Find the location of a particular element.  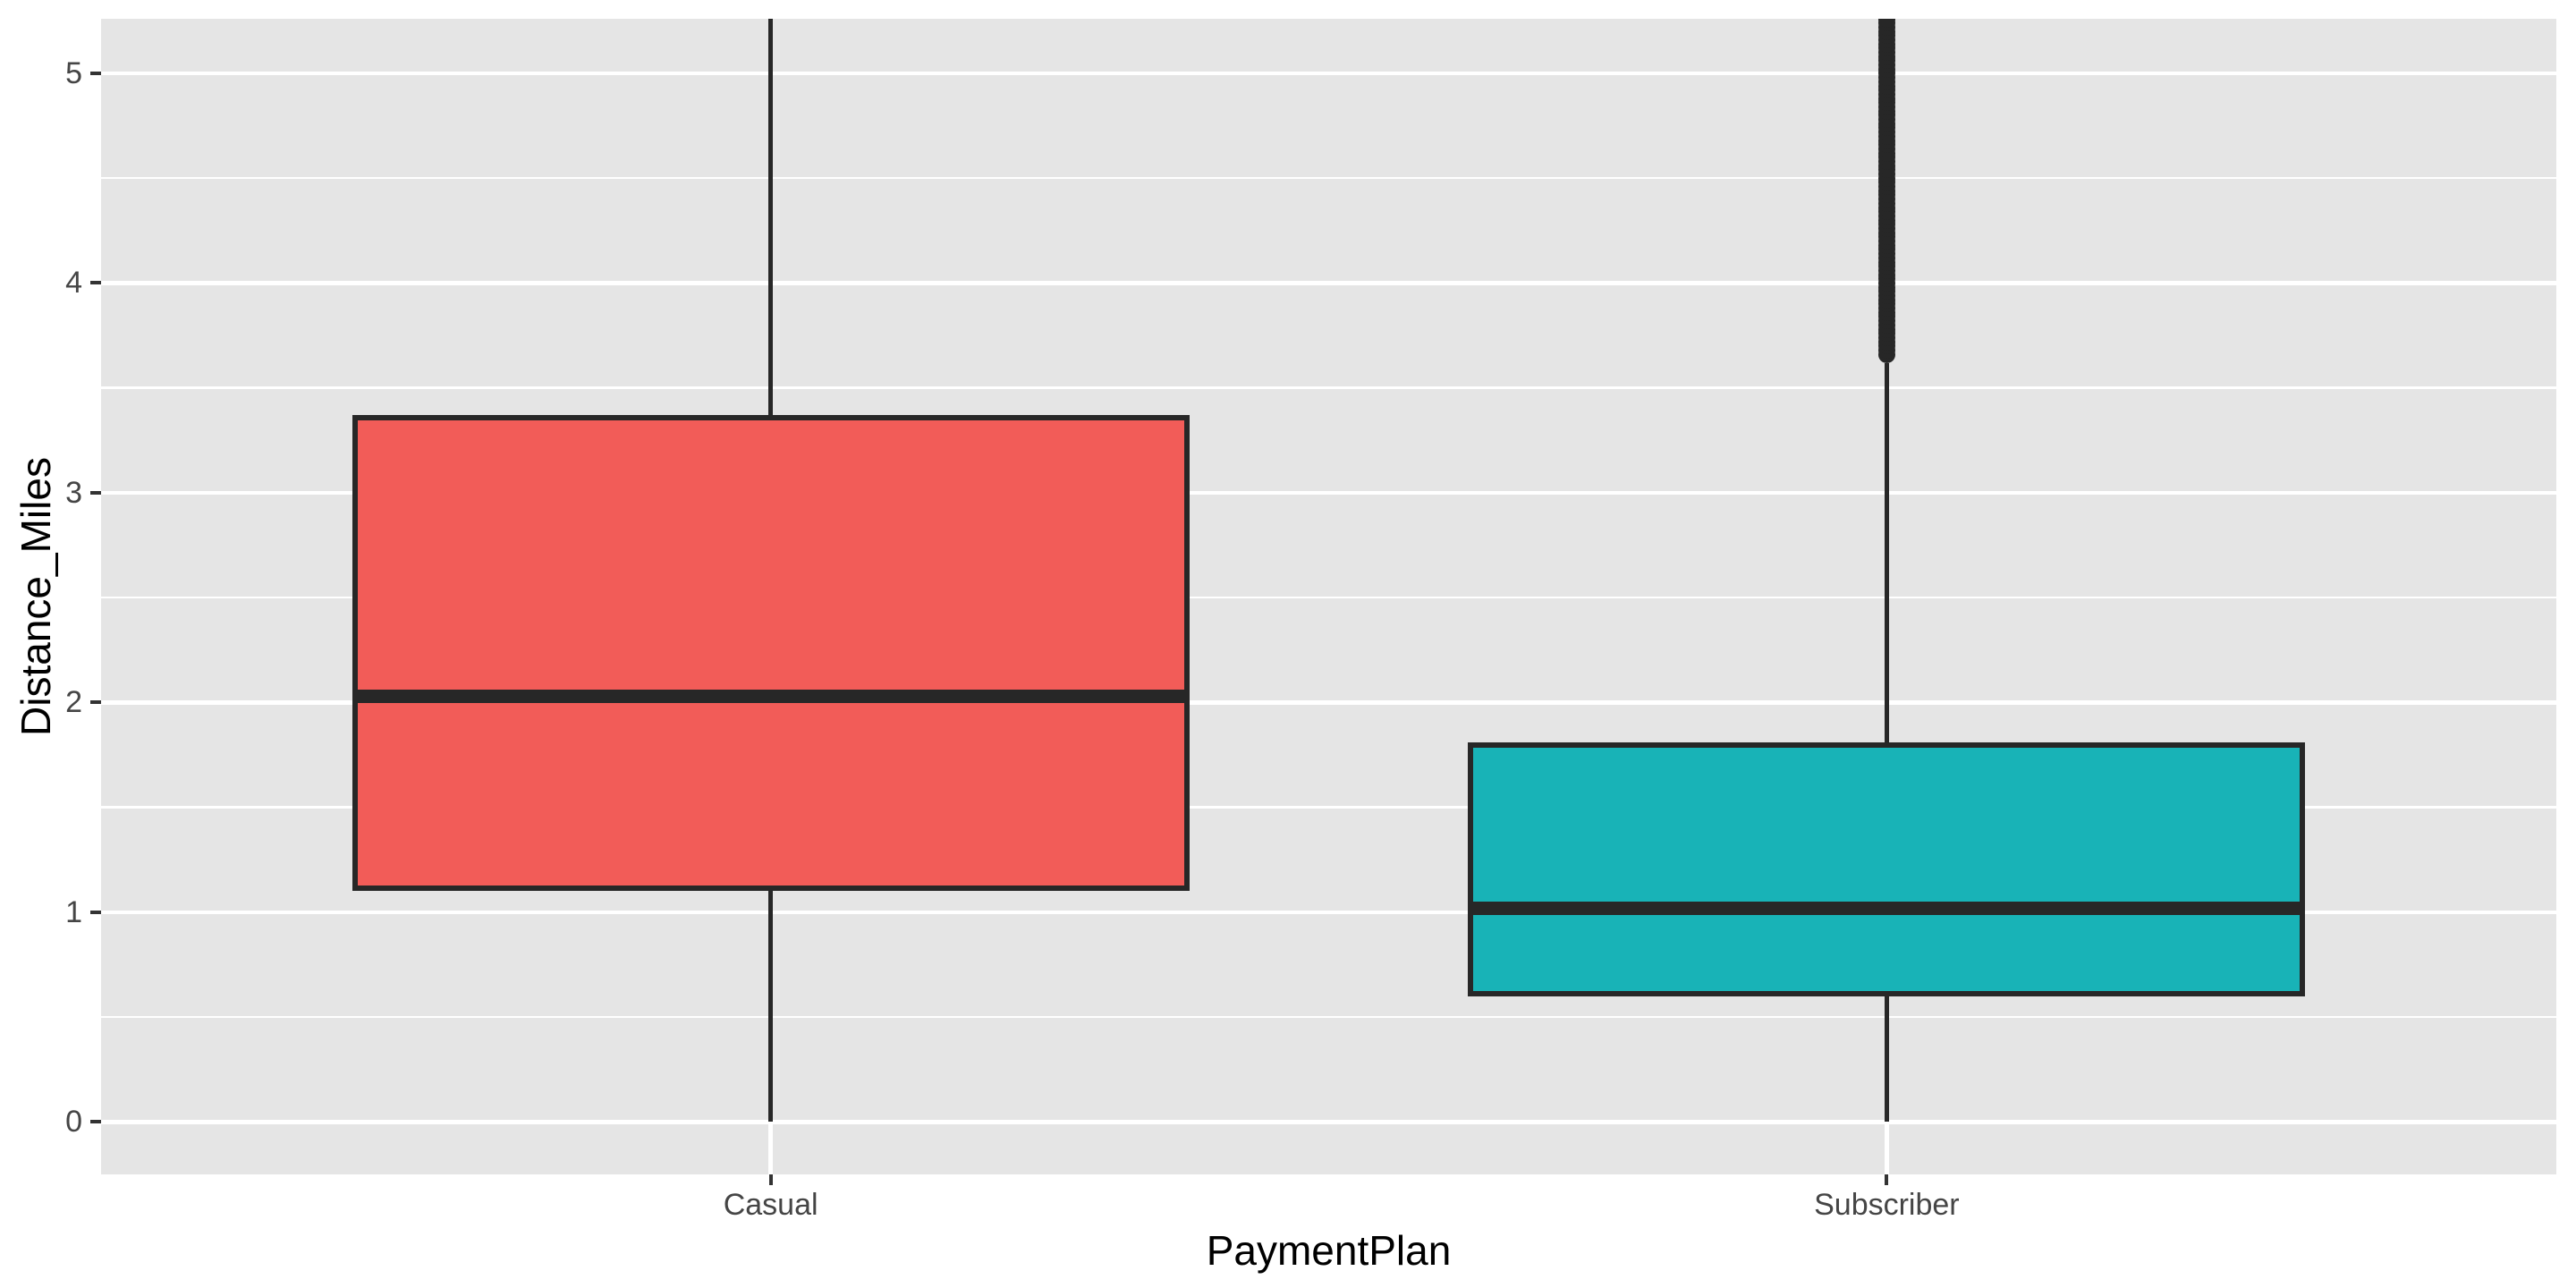

x-tick-label: Subscriber is located at coordinates (1887, 1205).